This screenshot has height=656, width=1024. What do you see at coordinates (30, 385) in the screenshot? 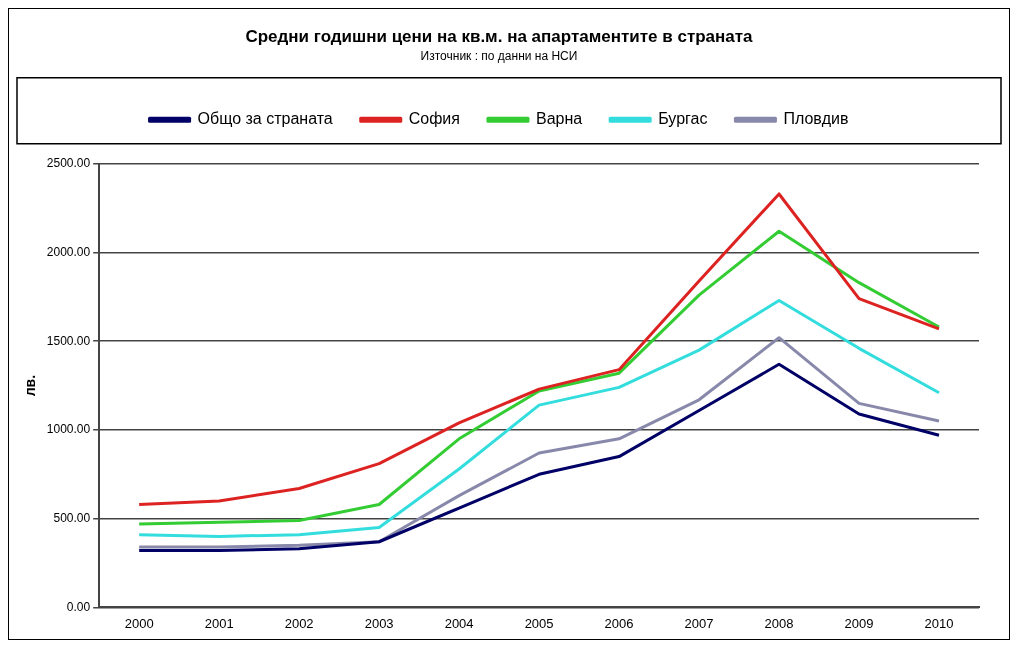
I see `y-axis-title: лв.` at bounding box center [30, 385].